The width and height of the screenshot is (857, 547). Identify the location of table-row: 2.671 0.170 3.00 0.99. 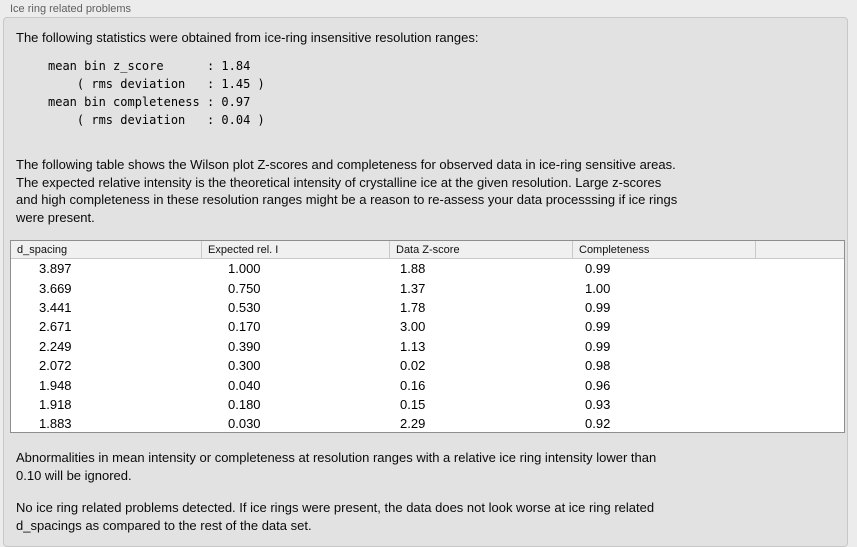
(427, 327).